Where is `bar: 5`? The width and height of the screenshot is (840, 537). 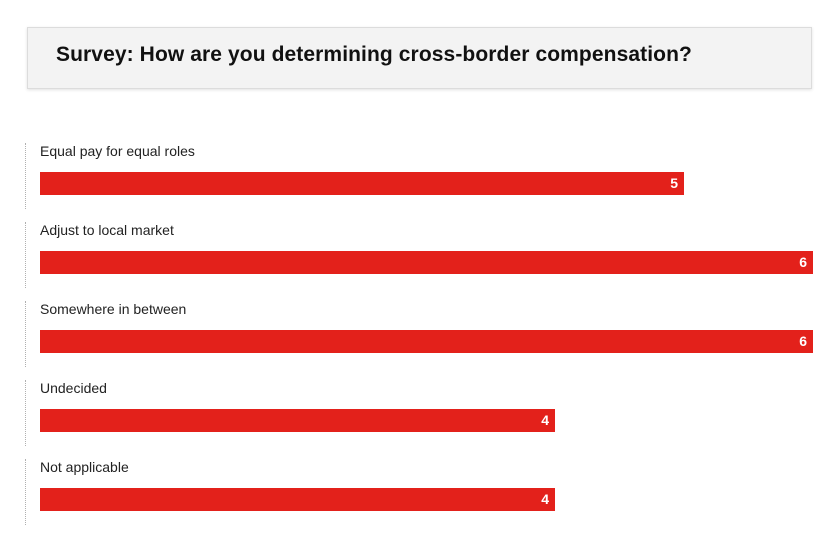 bar: 5 is located at coordinates (362, 183).